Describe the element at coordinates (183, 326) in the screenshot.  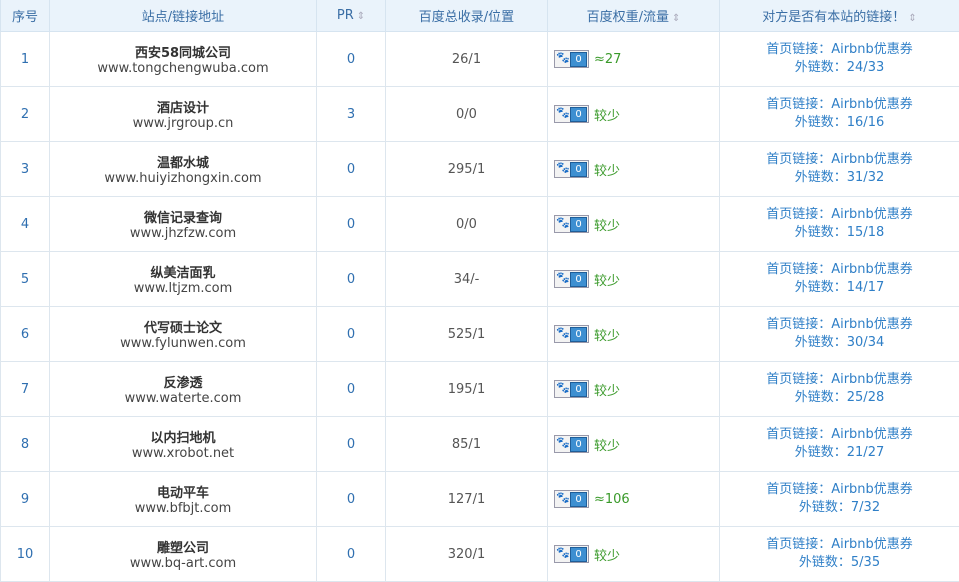
I see `site-name: 代写硕士论文` at that location.